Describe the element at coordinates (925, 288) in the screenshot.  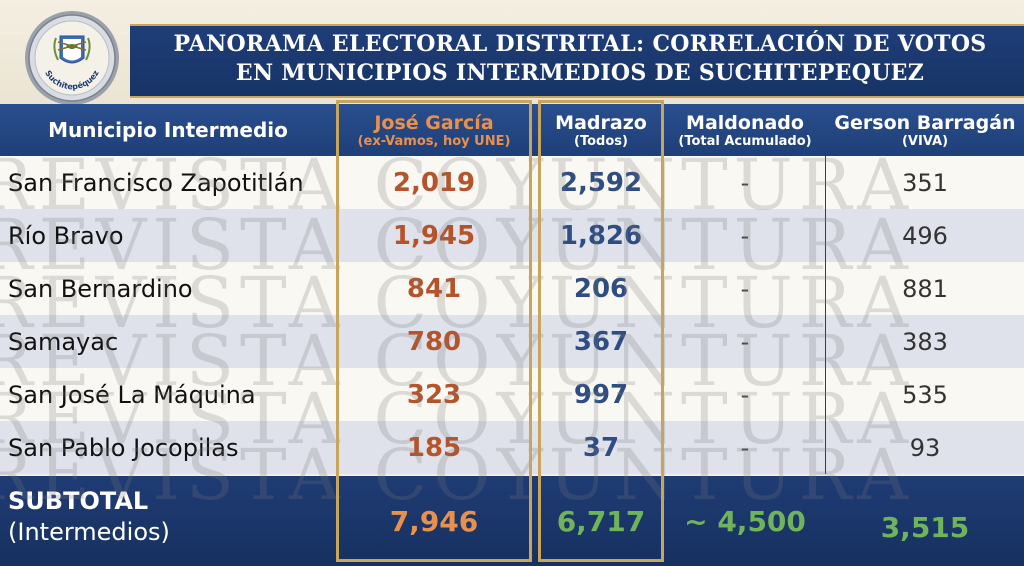
I see `barragan-votes-cell: 881` at that location.